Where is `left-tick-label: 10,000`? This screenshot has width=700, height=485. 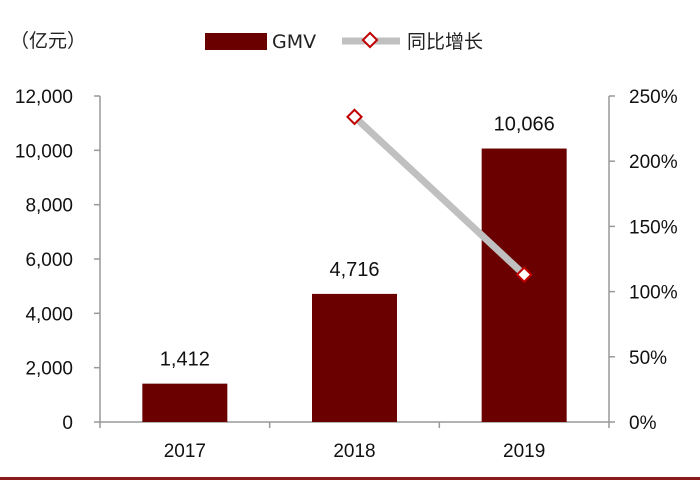
left-tick-label: 10,000 is located at coordinates (44, 151).